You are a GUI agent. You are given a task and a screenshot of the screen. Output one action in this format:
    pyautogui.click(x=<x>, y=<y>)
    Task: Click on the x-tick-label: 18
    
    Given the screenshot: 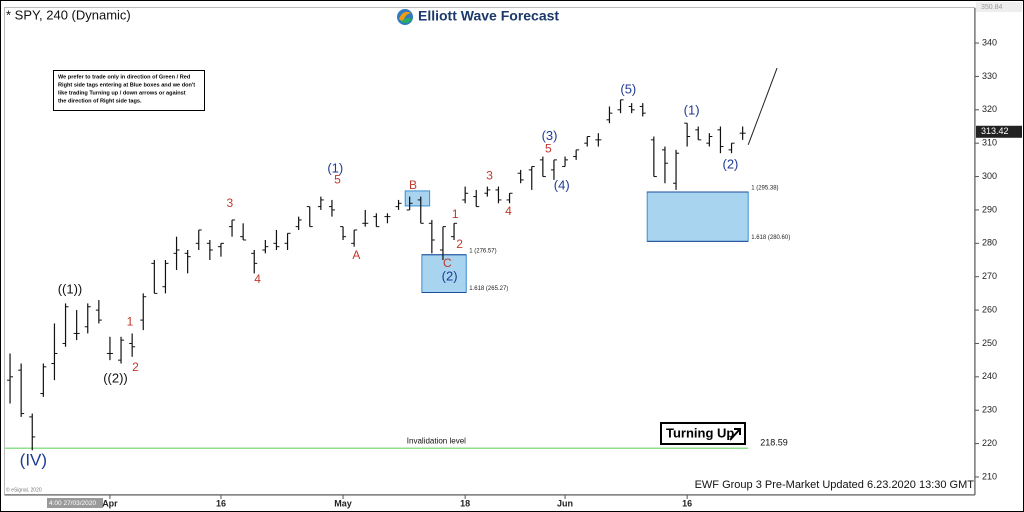 What is the action you would take?
    pyautogui.click(x=465, y=503)
    